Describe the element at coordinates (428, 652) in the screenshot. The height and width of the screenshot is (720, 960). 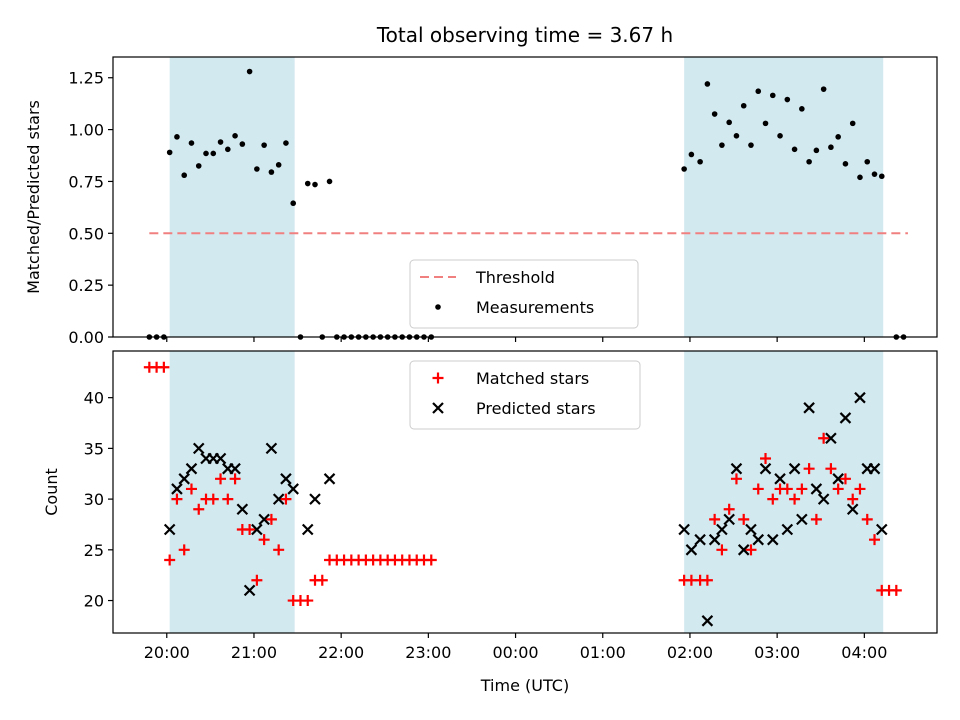
I see `bottom-xtick-label: 23:00` at that location.